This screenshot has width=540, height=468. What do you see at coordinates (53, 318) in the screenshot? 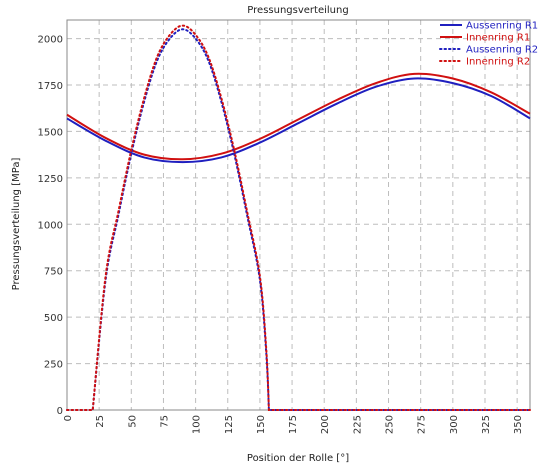
I see `y-tick-label: 500` at bounding box center [53, 318].